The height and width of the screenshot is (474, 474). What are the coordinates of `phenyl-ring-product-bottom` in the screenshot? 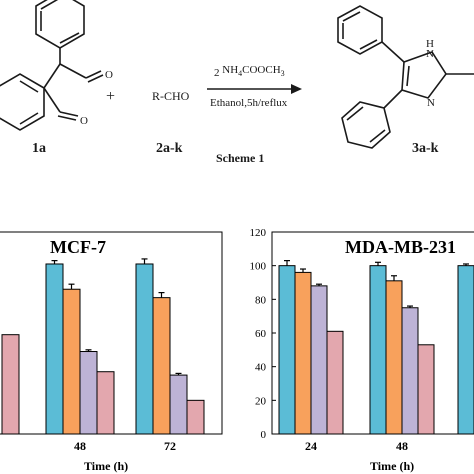 It's located at (366, 125).